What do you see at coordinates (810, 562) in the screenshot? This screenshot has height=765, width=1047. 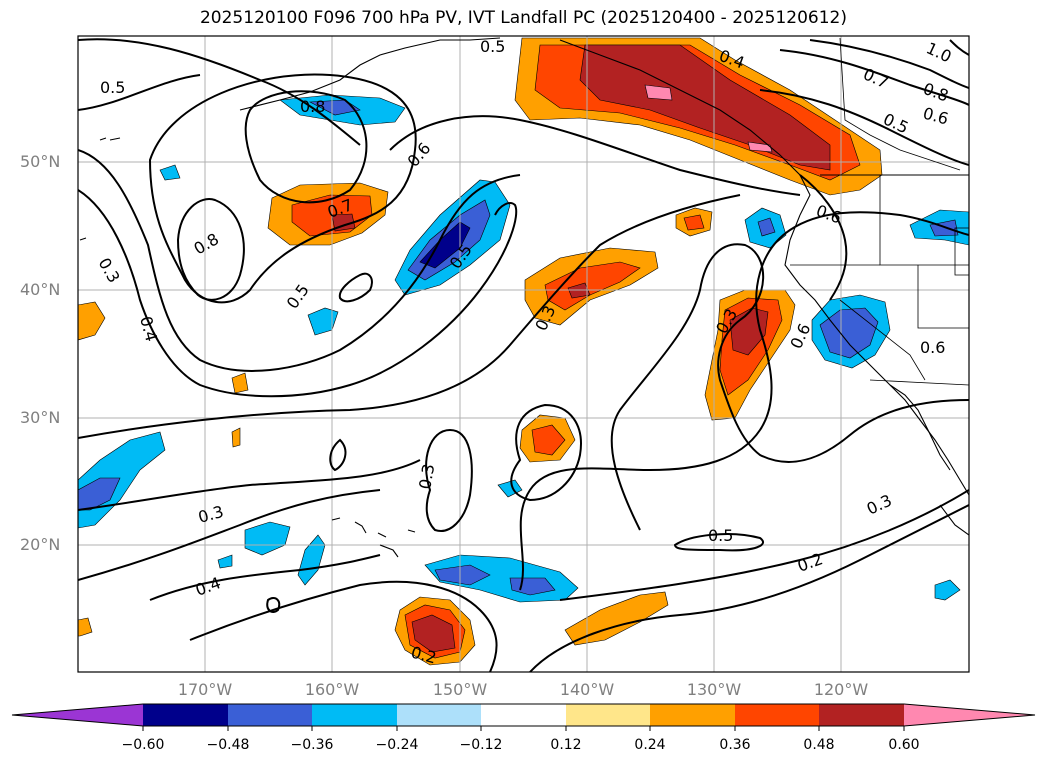 I see `contour-label: 0.2` at bounding box center [810, 562].